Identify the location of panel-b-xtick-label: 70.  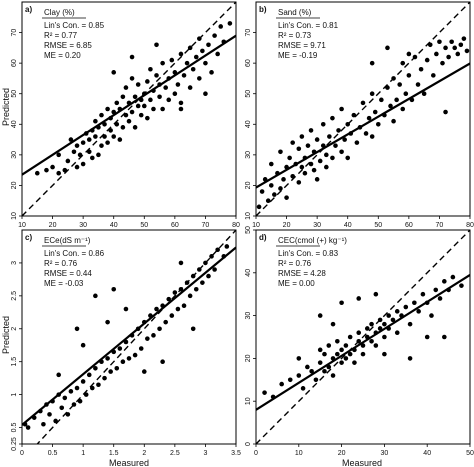
(440, 225).